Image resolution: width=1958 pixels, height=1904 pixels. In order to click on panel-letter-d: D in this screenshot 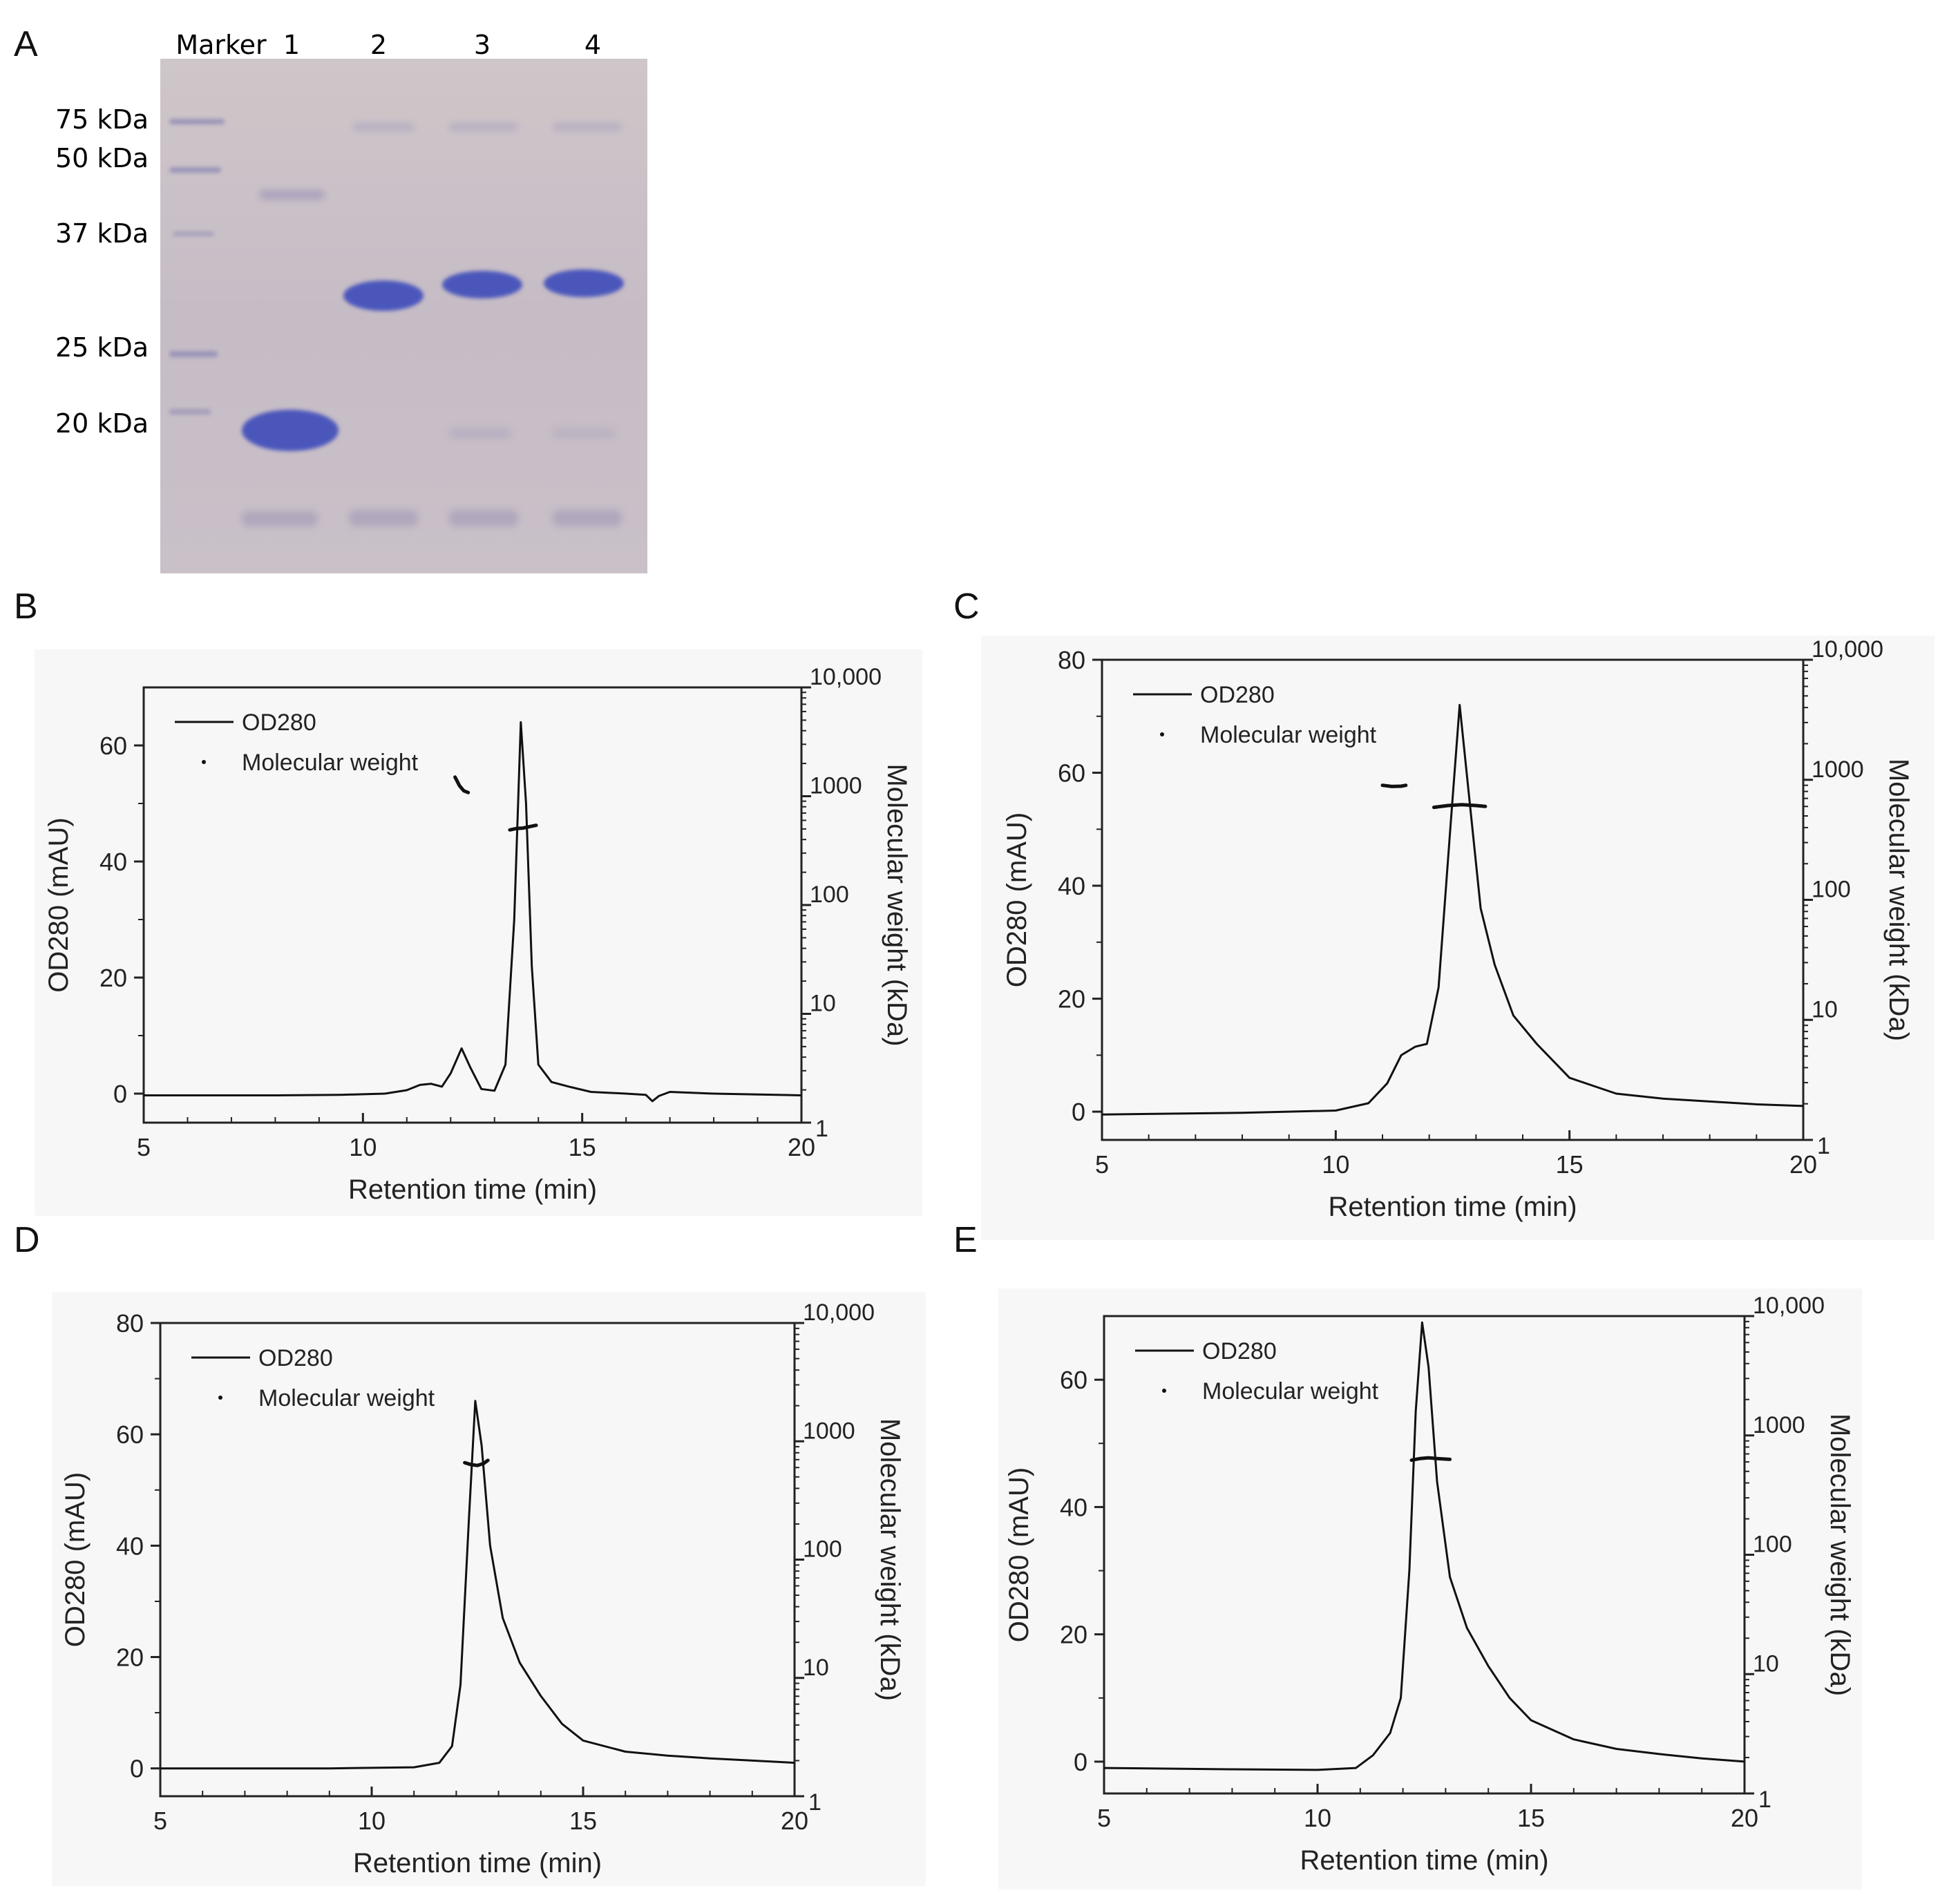, I will do `click(27, 1240)`.